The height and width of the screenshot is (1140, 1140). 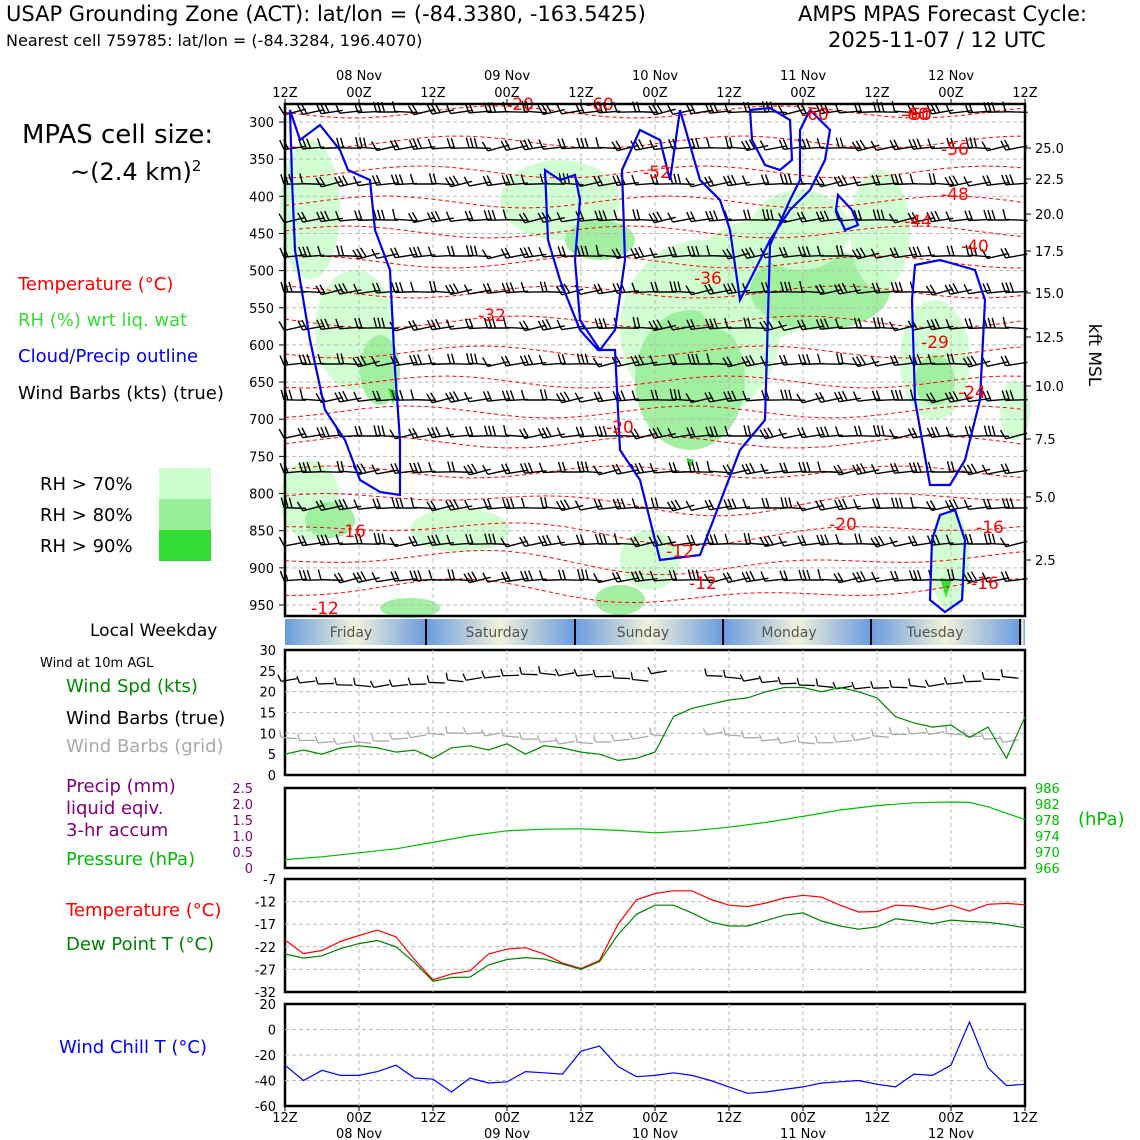 What do you see at coordinates (1101, 819) in the screenshot?
I see `pressure-unit-label: (hPa)` at bounding box center [1101, 819].